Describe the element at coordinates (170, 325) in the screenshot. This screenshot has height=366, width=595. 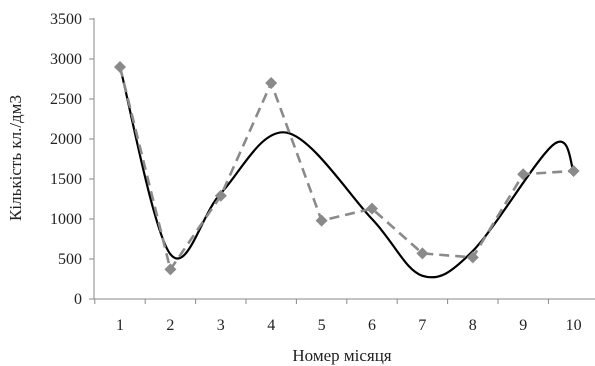
I see `x-tick-label: 2` at that location.